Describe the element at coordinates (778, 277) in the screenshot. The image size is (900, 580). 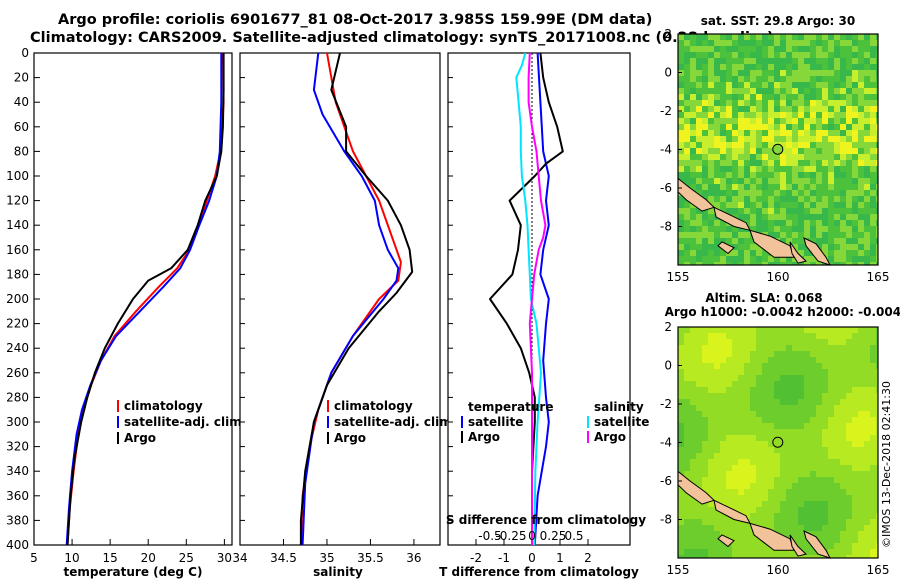
I see `sst-map-xtick-label: 160` at that location.